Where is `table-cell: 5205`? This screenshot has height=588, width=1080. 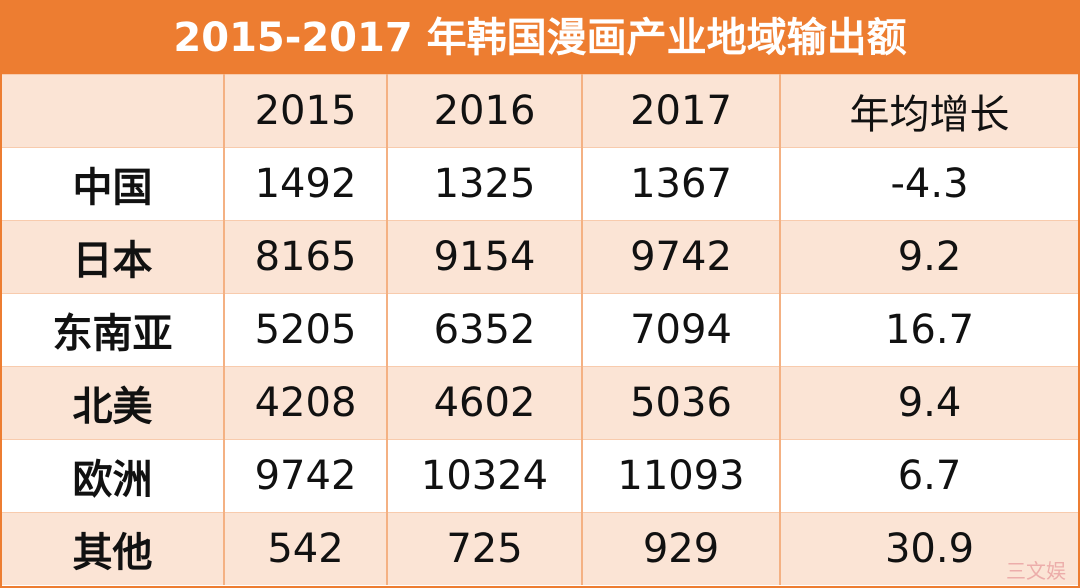
table-cell: 5205 is located at coordinates (305, 330).